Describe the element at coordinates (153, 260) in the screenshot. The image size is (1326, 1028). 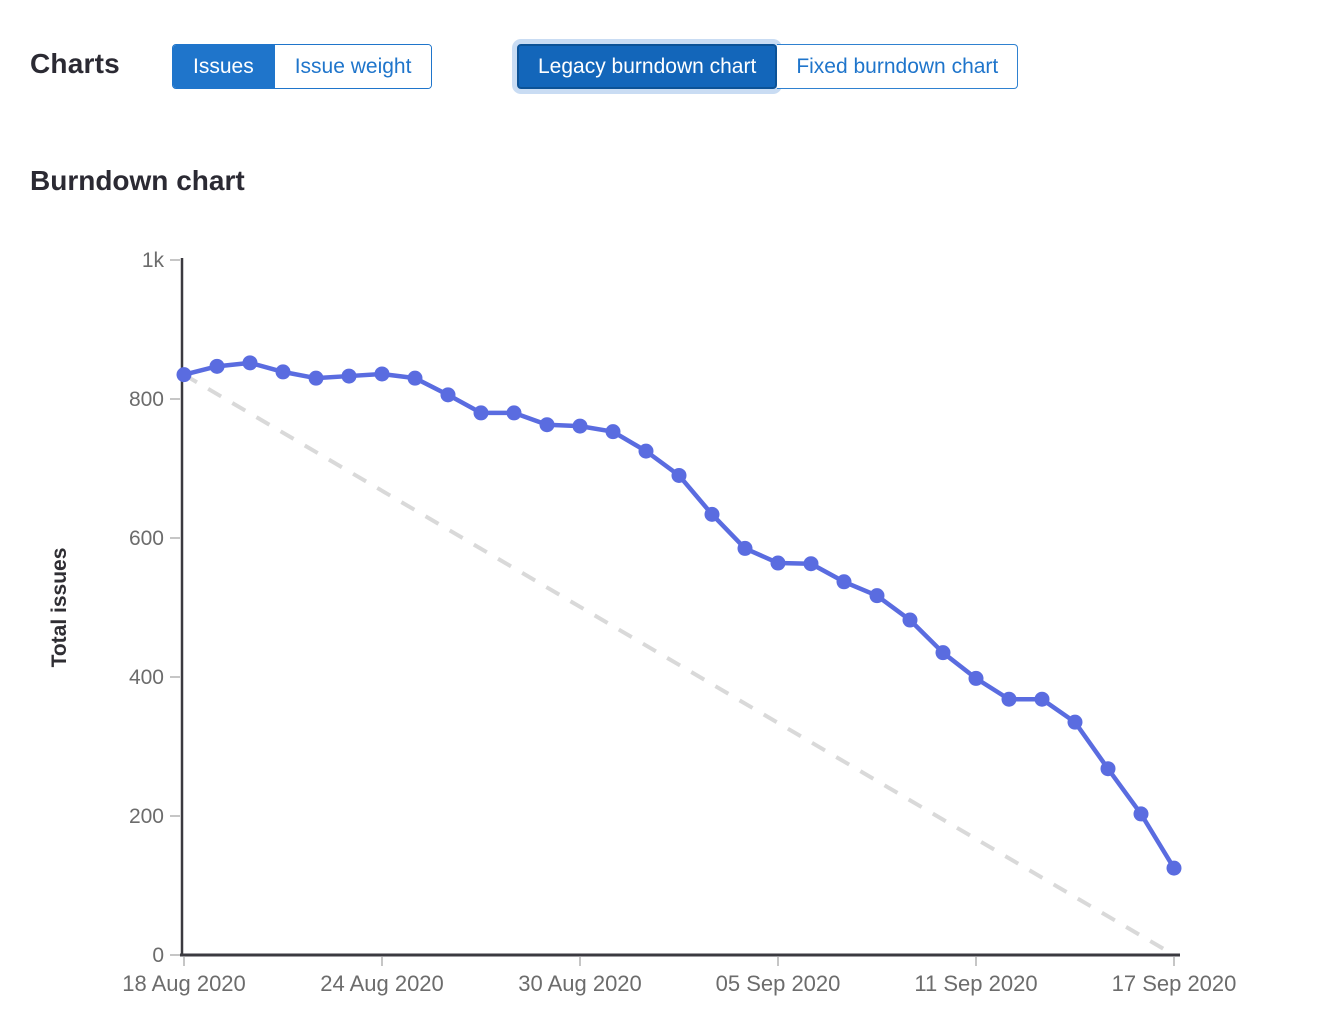
I see `y-tick-label: 1k` at that location.